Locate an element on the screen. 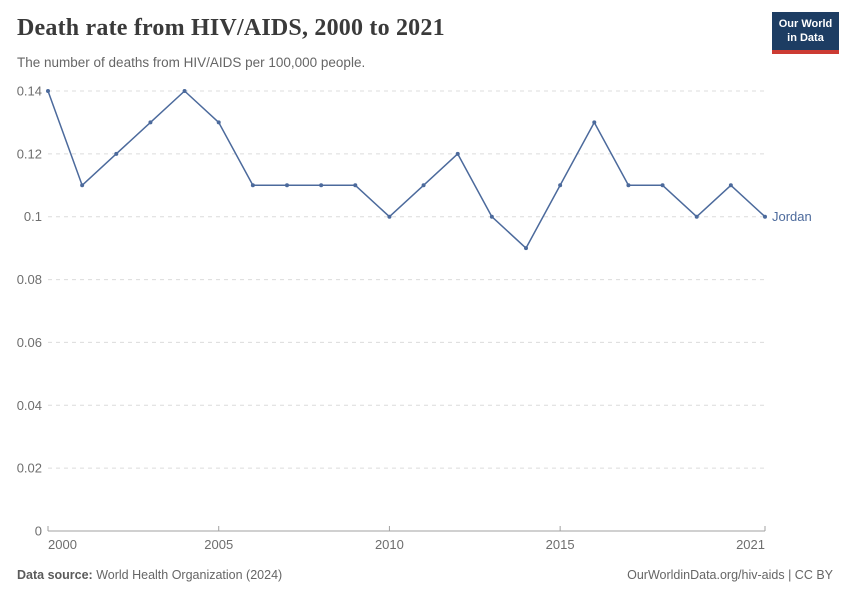 This screenshot has height=600, width=850. owid-logo-line2: in Data is located at coordinates (805, 38).